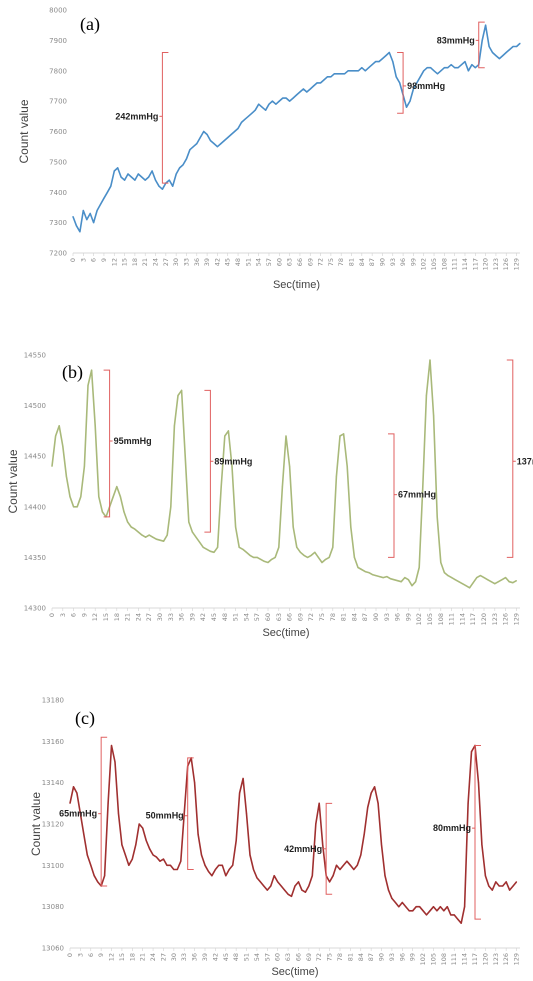 This screenshot has height=981, width=533. What do you see at coordinates (58, 254) in the screenshot?
I see `y-tick-label: 7200` at bounding box center [58, 254].